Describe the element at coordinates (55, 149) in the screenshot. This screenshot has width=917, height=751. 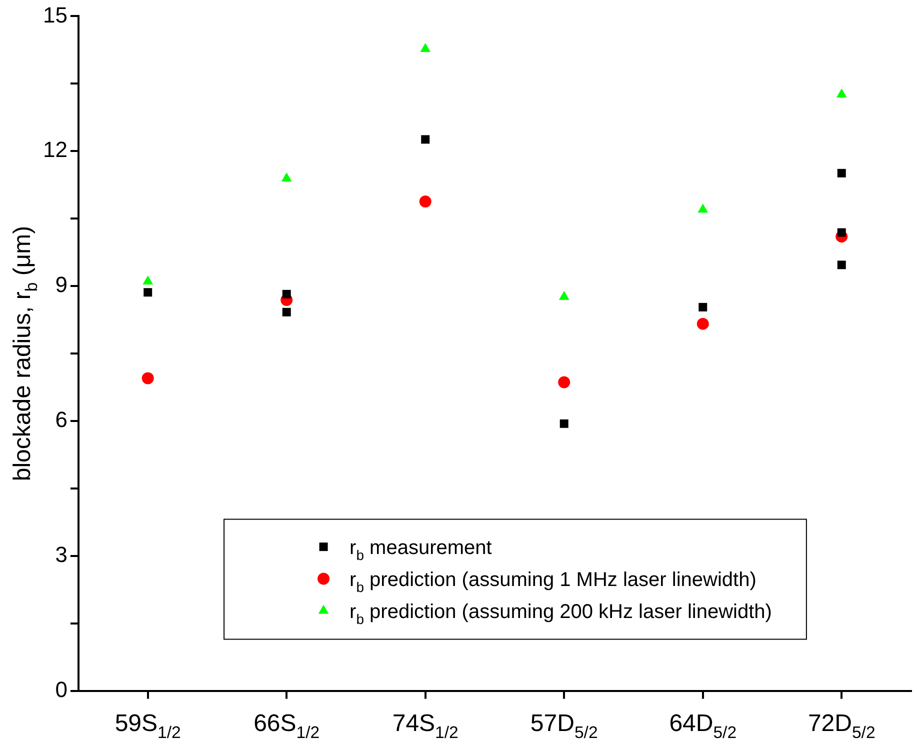
I see `y-tick-label: 12` at that location.